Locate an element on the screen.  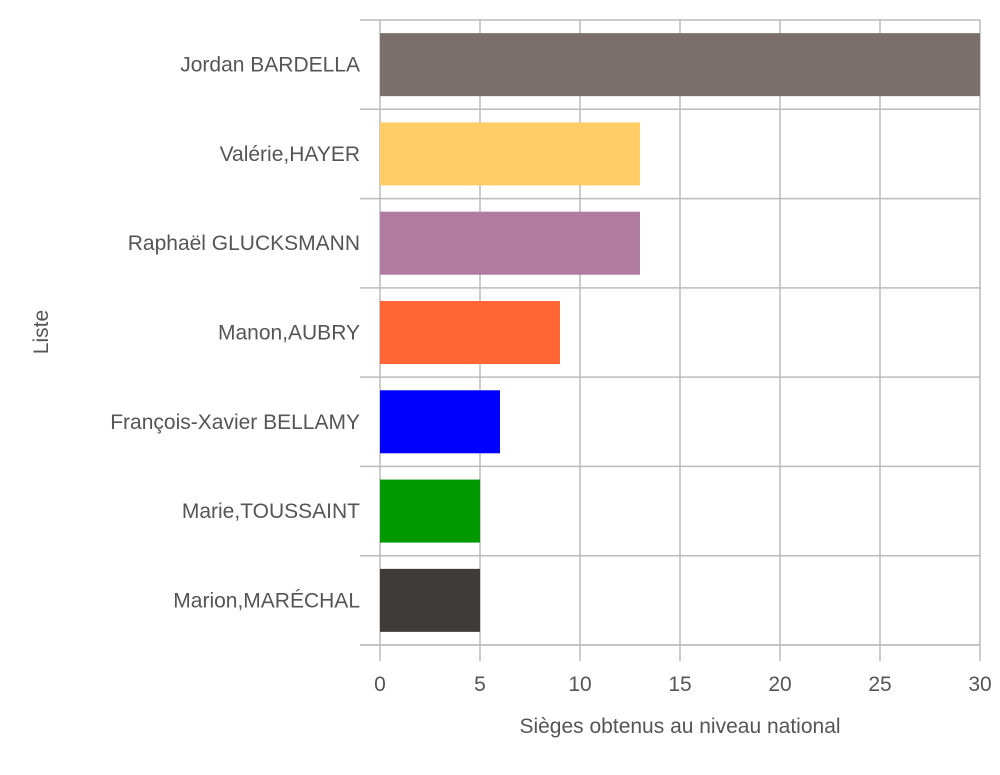
x-tick-label: 15 is located at coordinates (679, 684).